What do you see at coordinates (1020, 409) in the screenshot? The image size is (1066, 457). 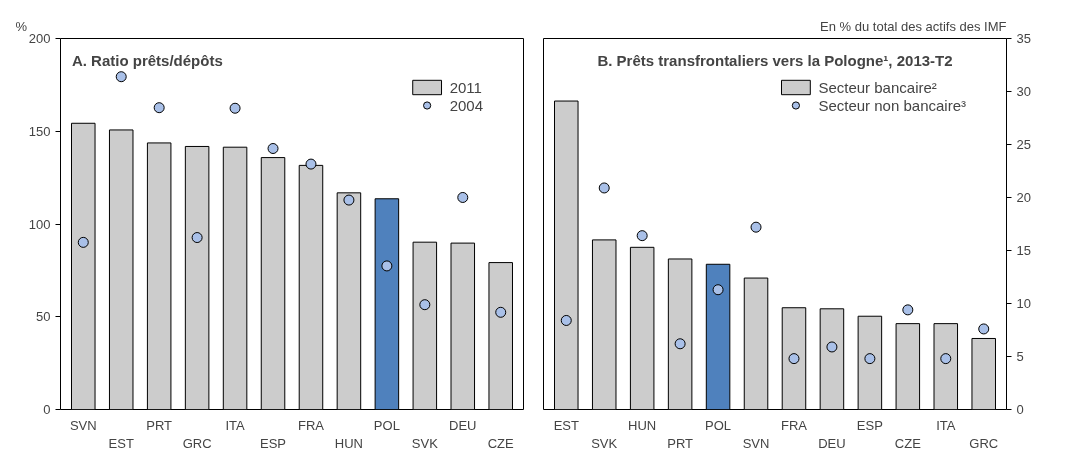 I see `y2-tick-label: 0` at bounding box center [1020, 409].